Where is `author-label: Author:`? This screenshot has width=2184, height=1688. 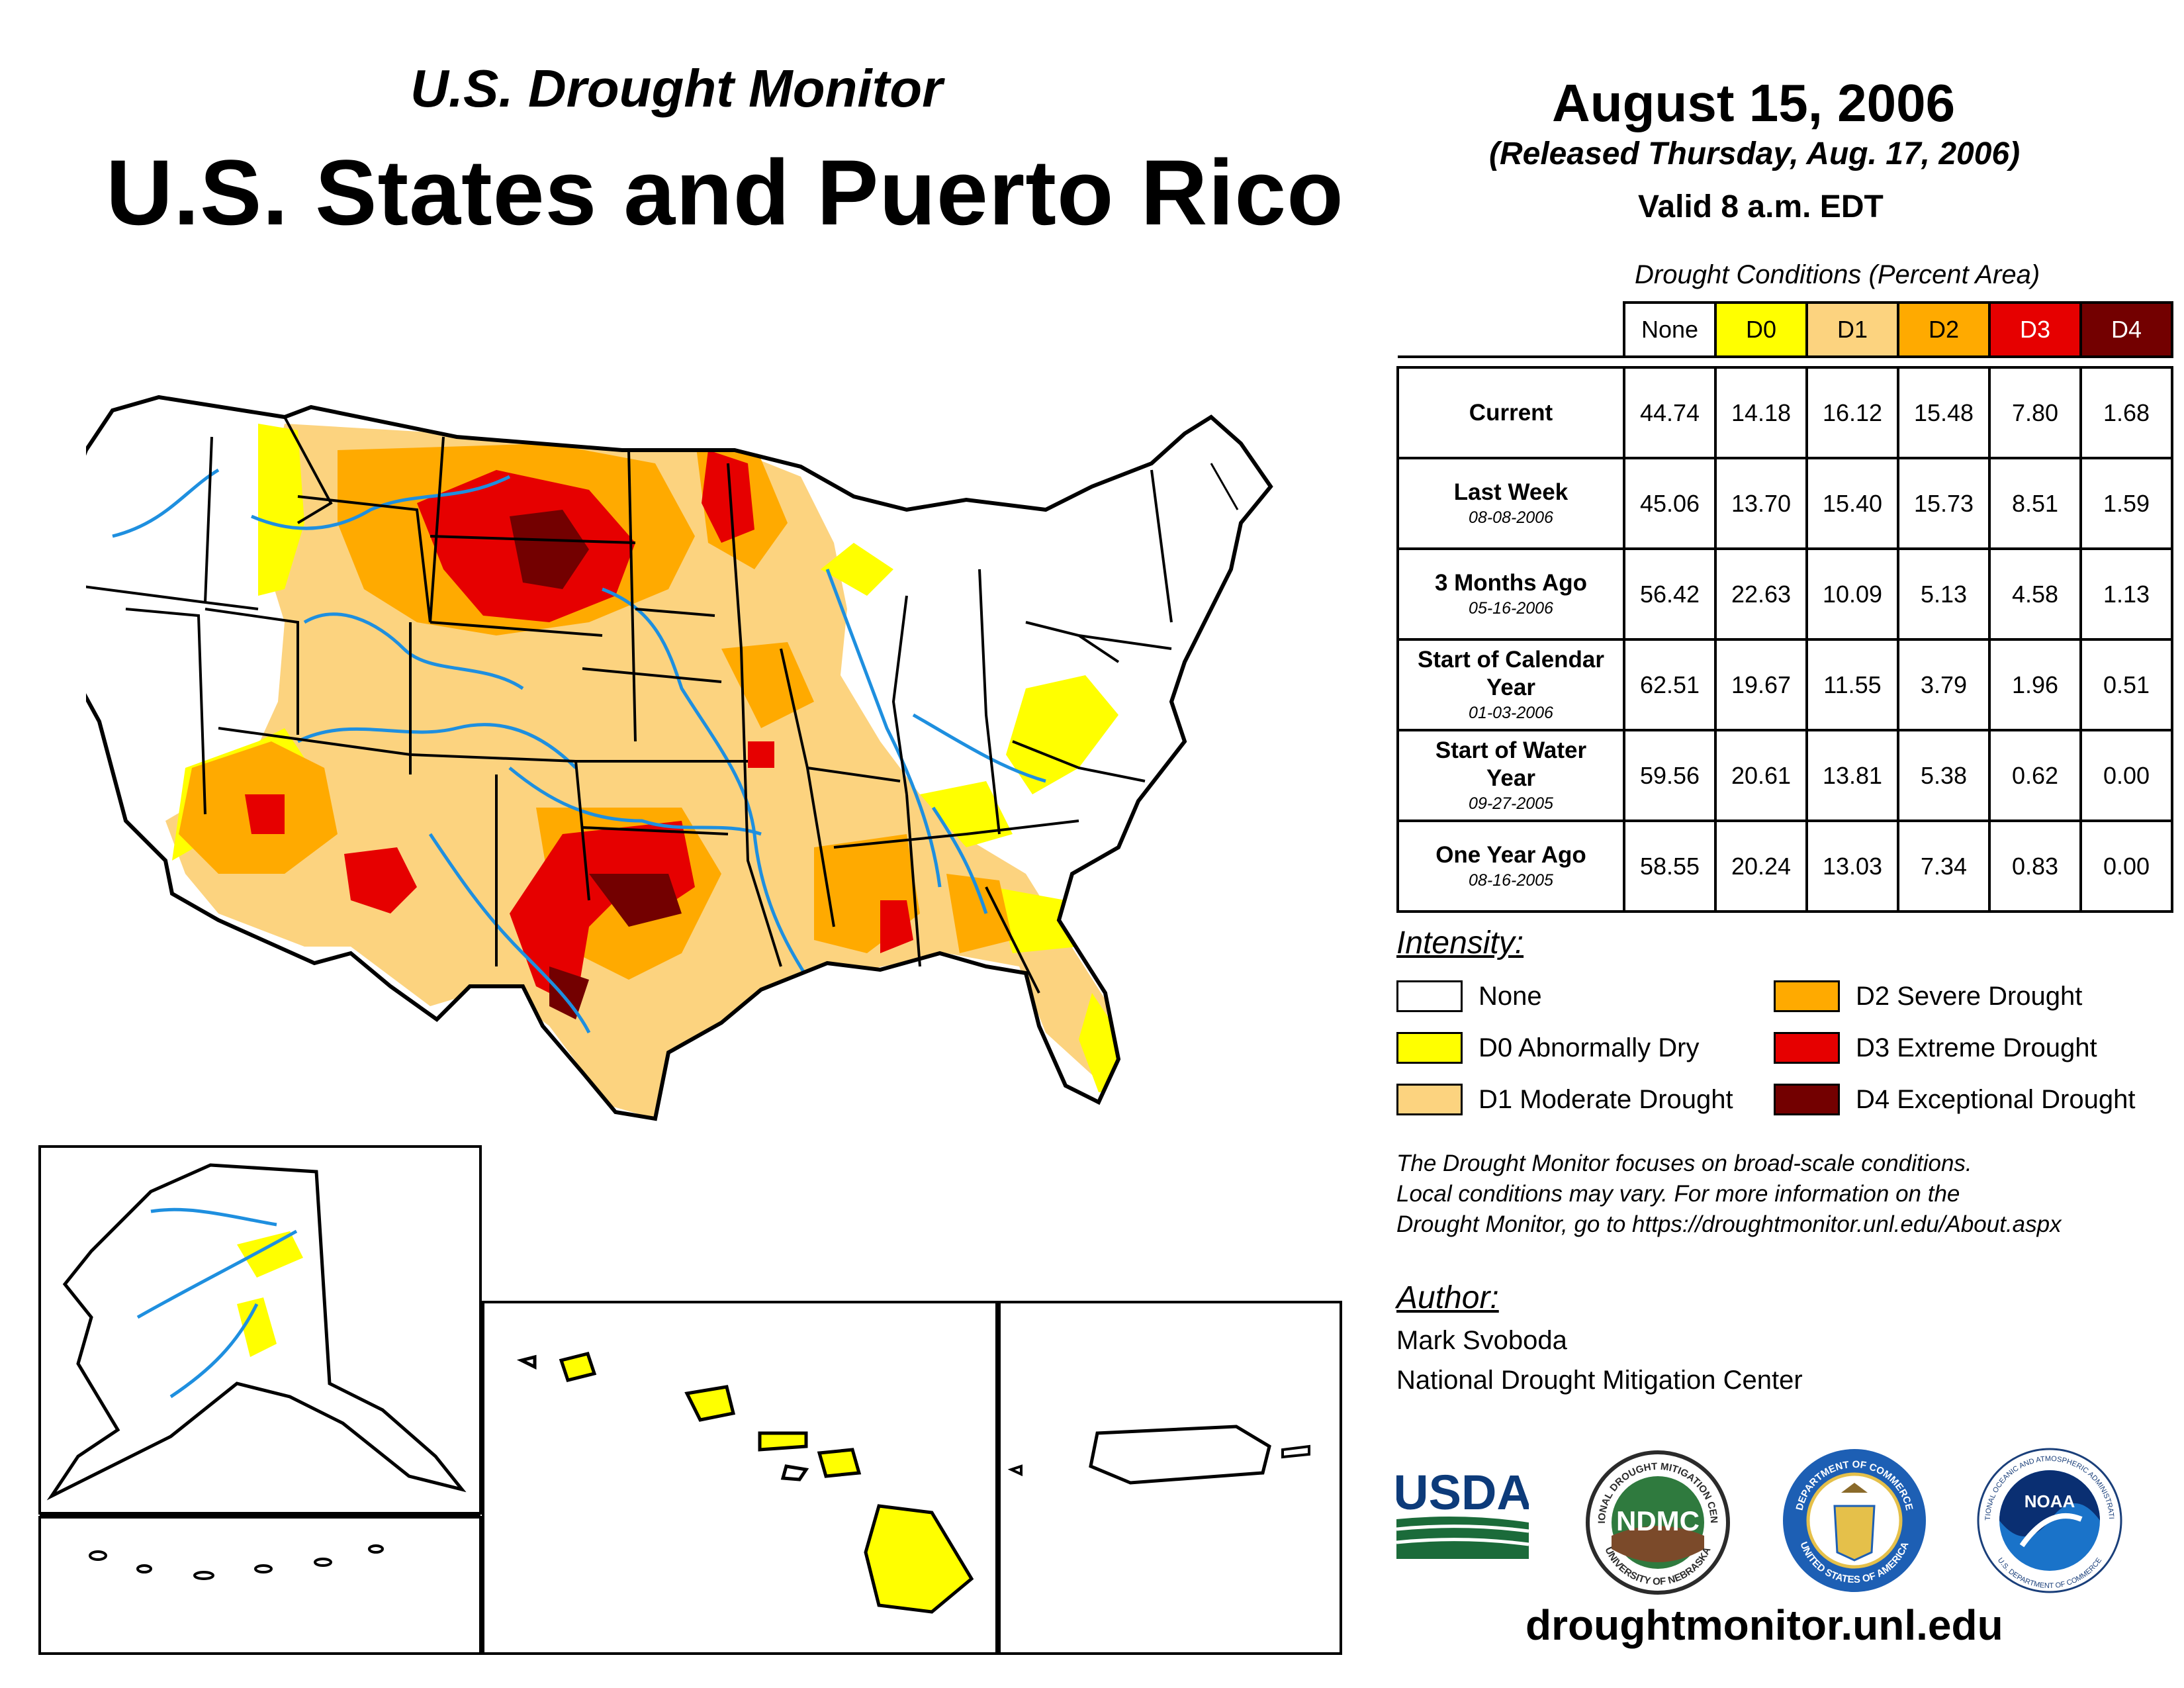 author-label: Author: is located at coordinates (1447, 1297).